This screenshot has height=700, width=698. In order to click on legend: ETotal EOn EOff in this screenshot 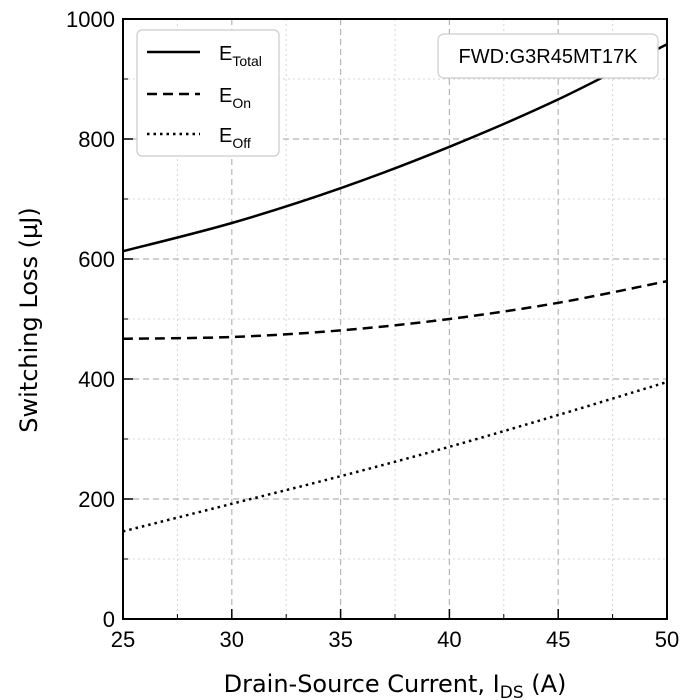, I will do `click(208, 93)`.